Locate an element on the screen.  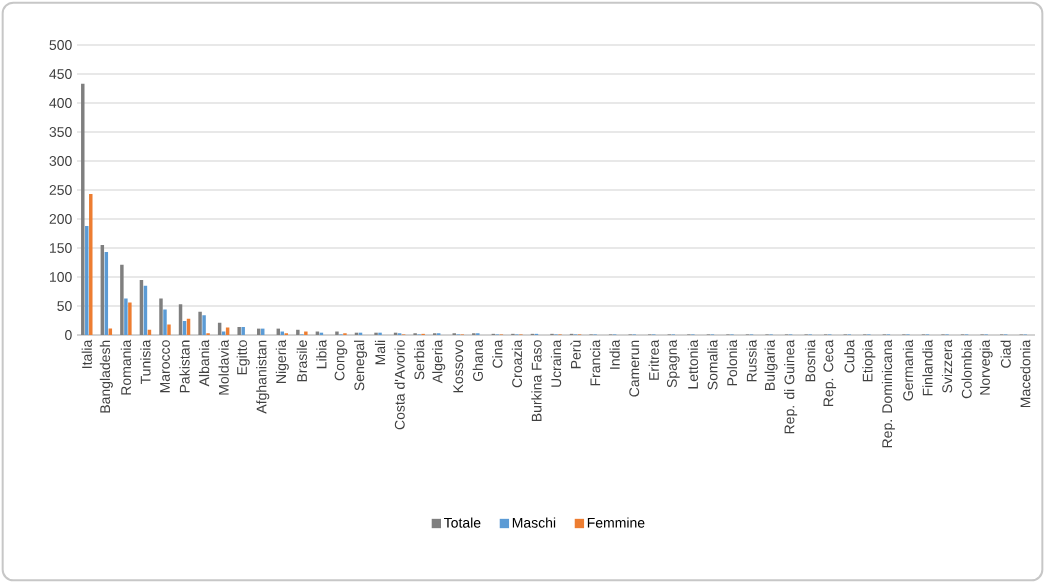
x-tick-label: Brasile is located at coordinates (301, 361).